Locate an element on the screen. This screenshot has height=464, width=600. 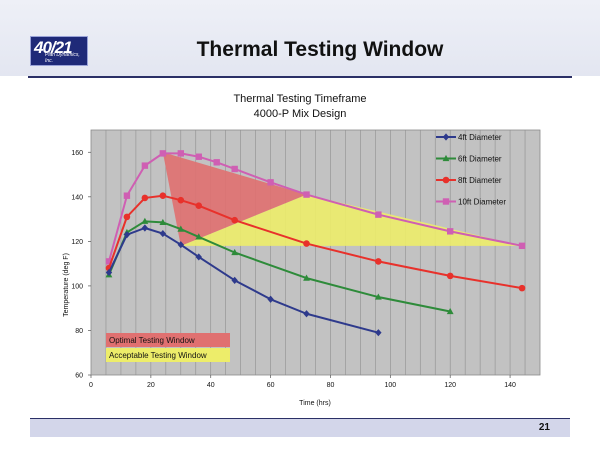
legend-marker-8ft-diameter is located at coordinates (446, 180).